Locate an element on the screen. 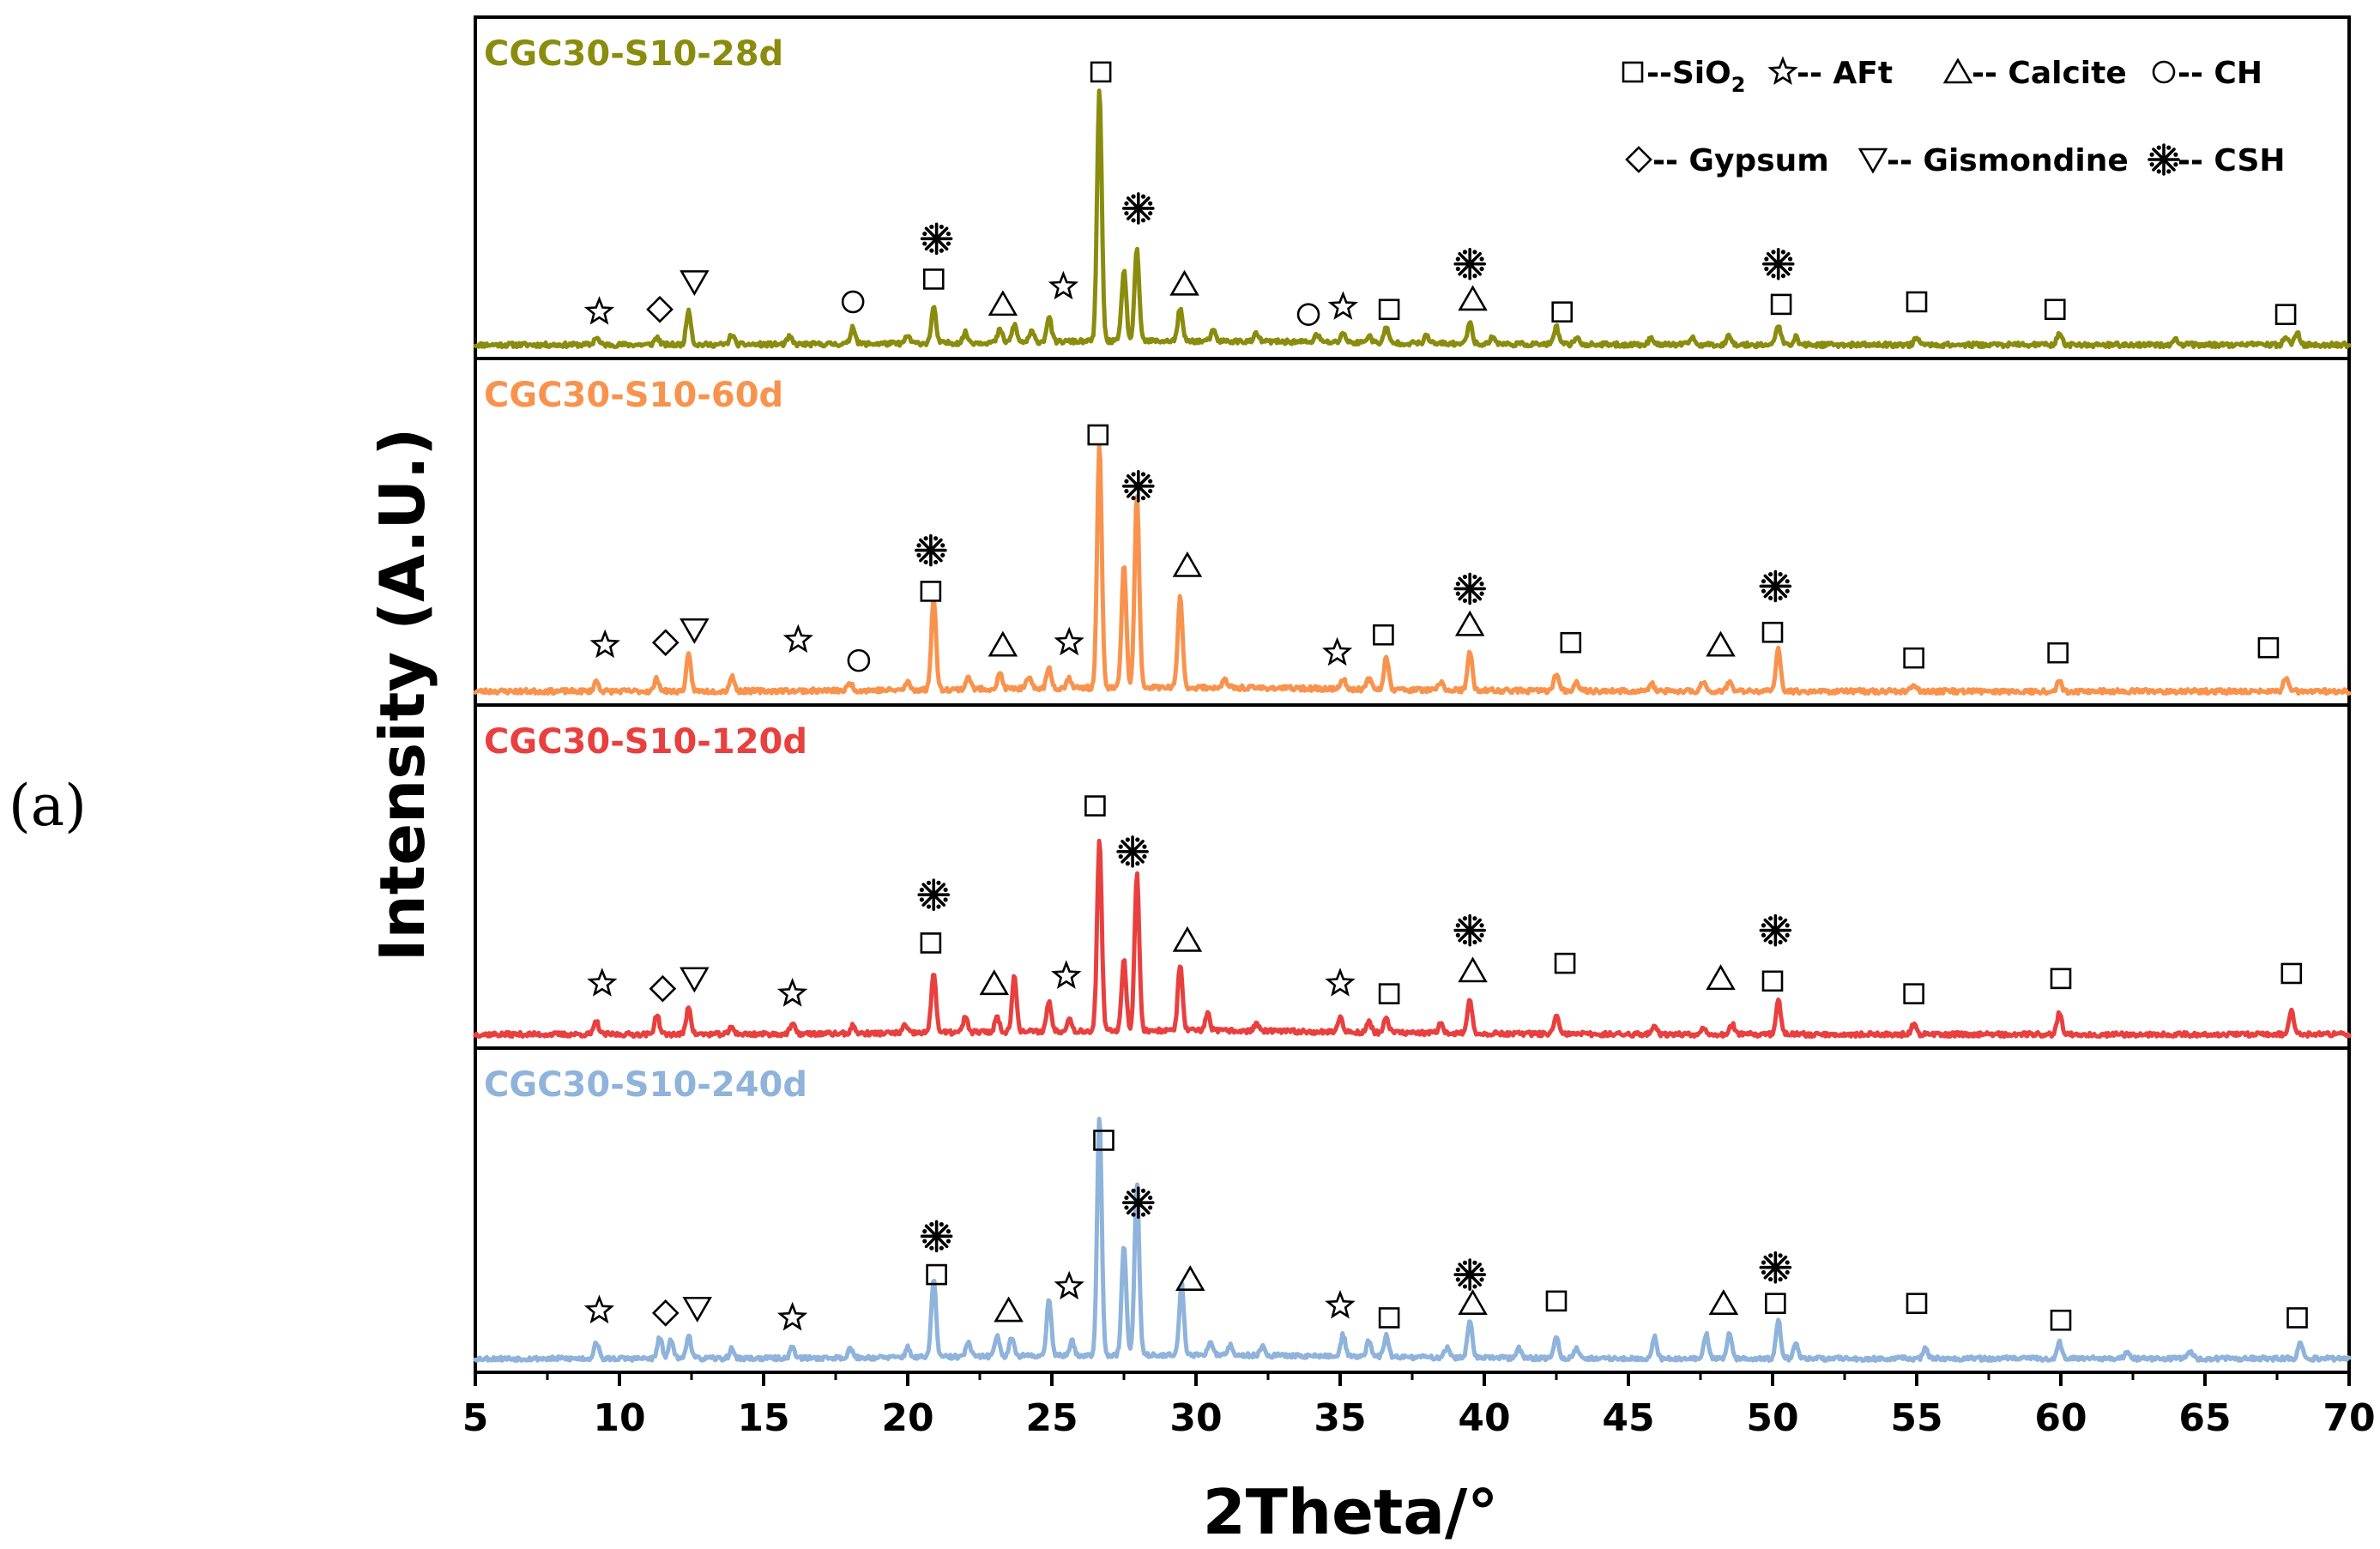 Image resolution: width=2380 pixels, height=1549 pixels. panel-label: (a) is located at coordinates (48, 806).